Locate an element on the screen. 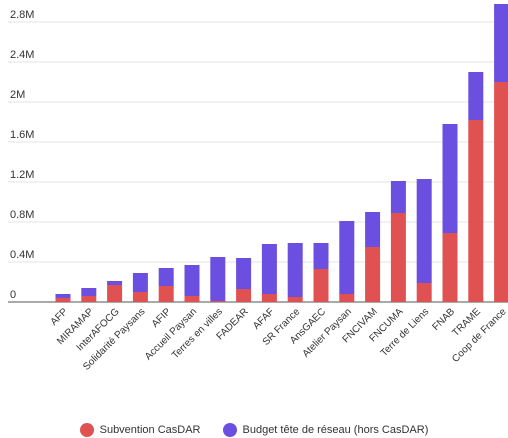 This screenshot has width=508, height=438. legend-label-subvention: Subvention CasDAR is located at coordinates (150, 429).